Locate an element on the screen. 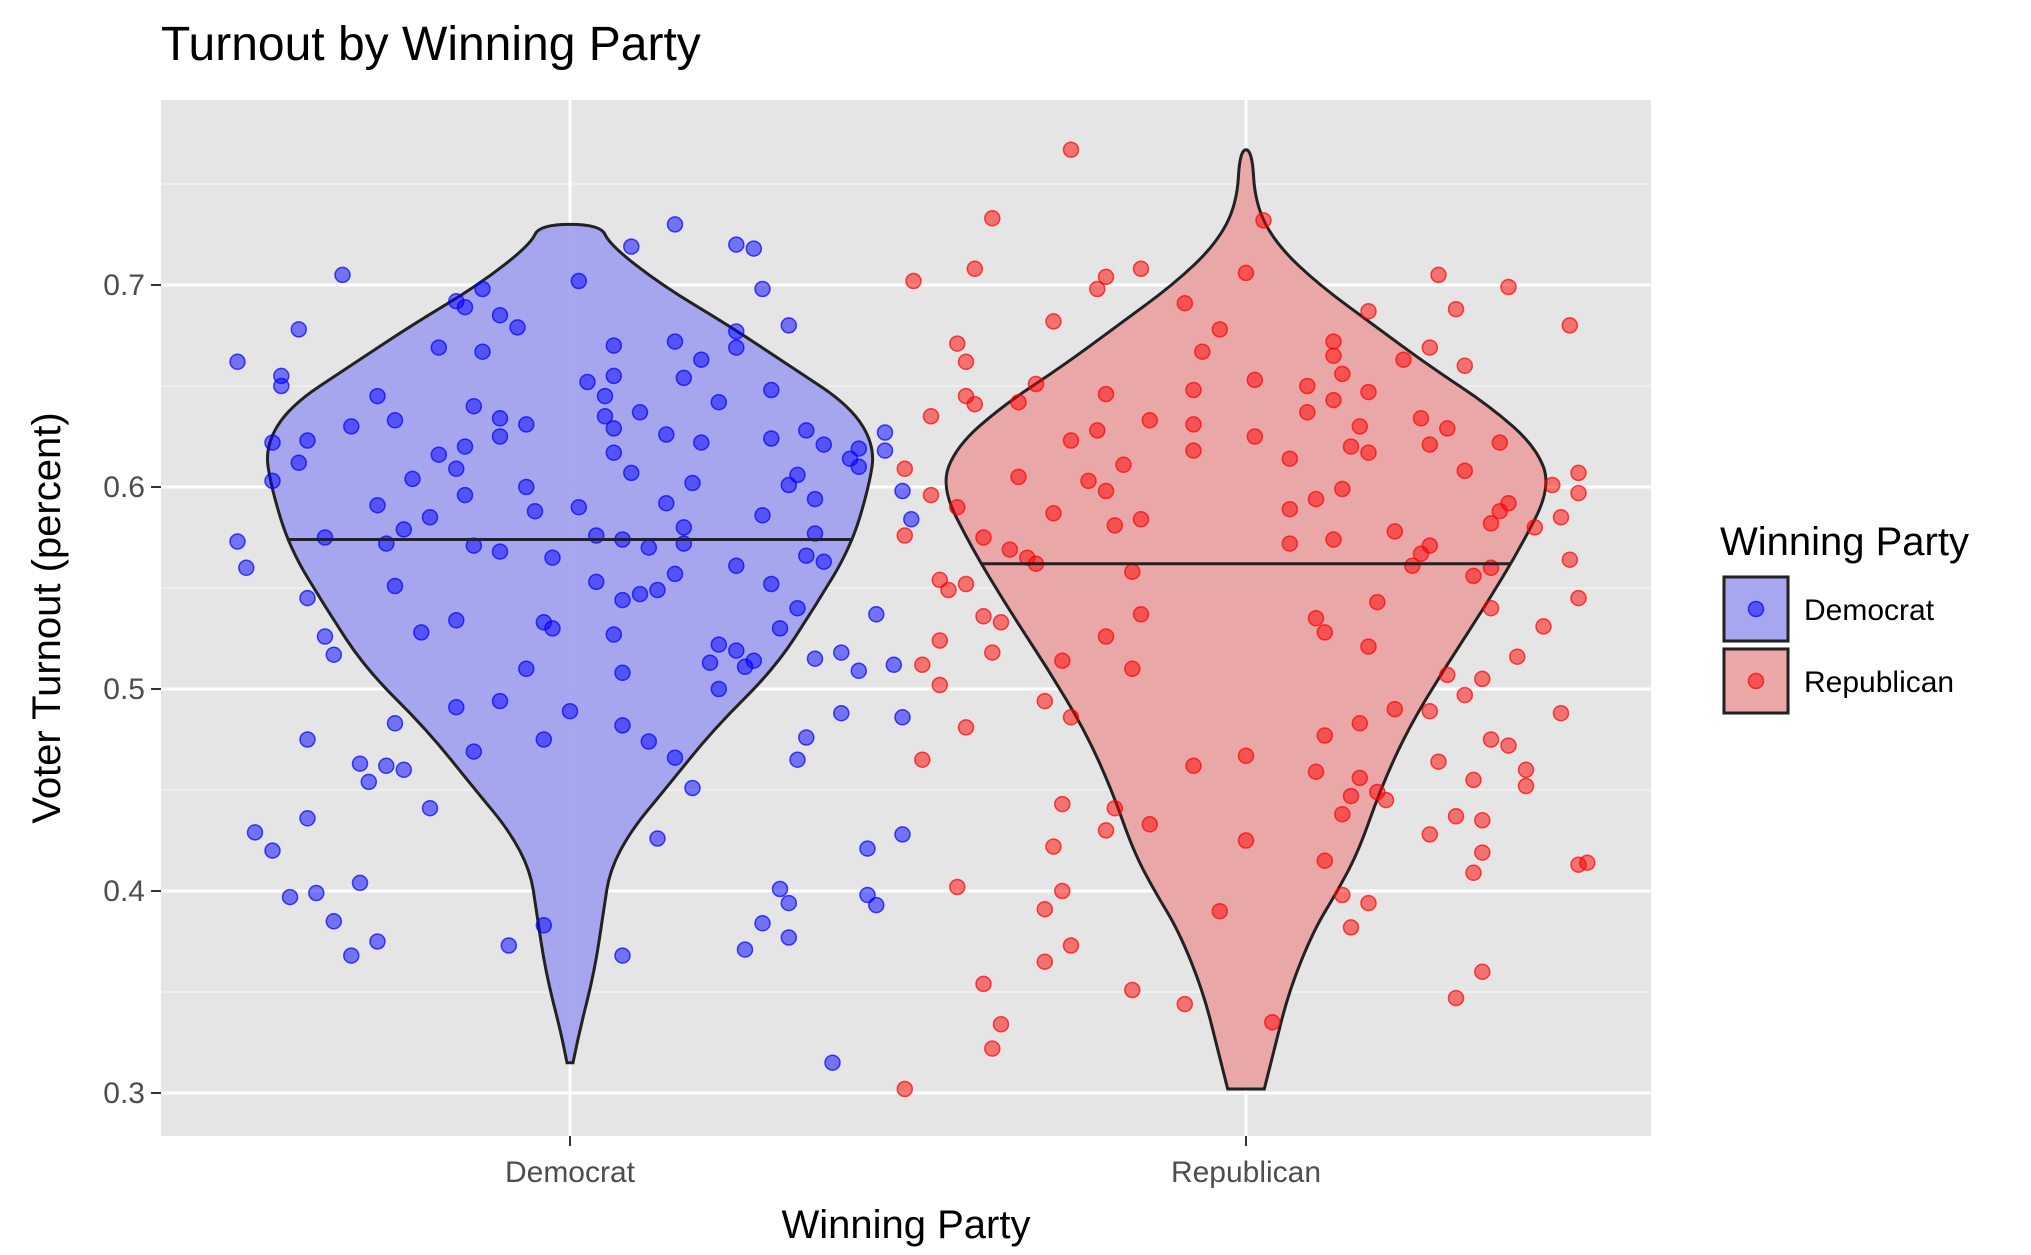 Image resolution: width=2031 pixels, height=1255 pixels. y-tick-label: 0.5 is located at coordinates (124, 689).